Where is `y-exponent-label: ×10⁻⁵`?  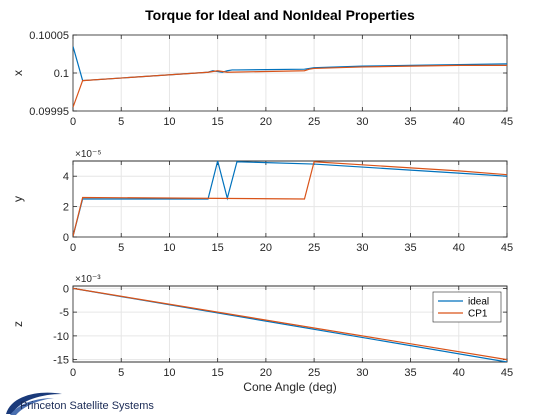 y-exponent-label: ×10⁻⁵ is located at coordinates (88, 154).